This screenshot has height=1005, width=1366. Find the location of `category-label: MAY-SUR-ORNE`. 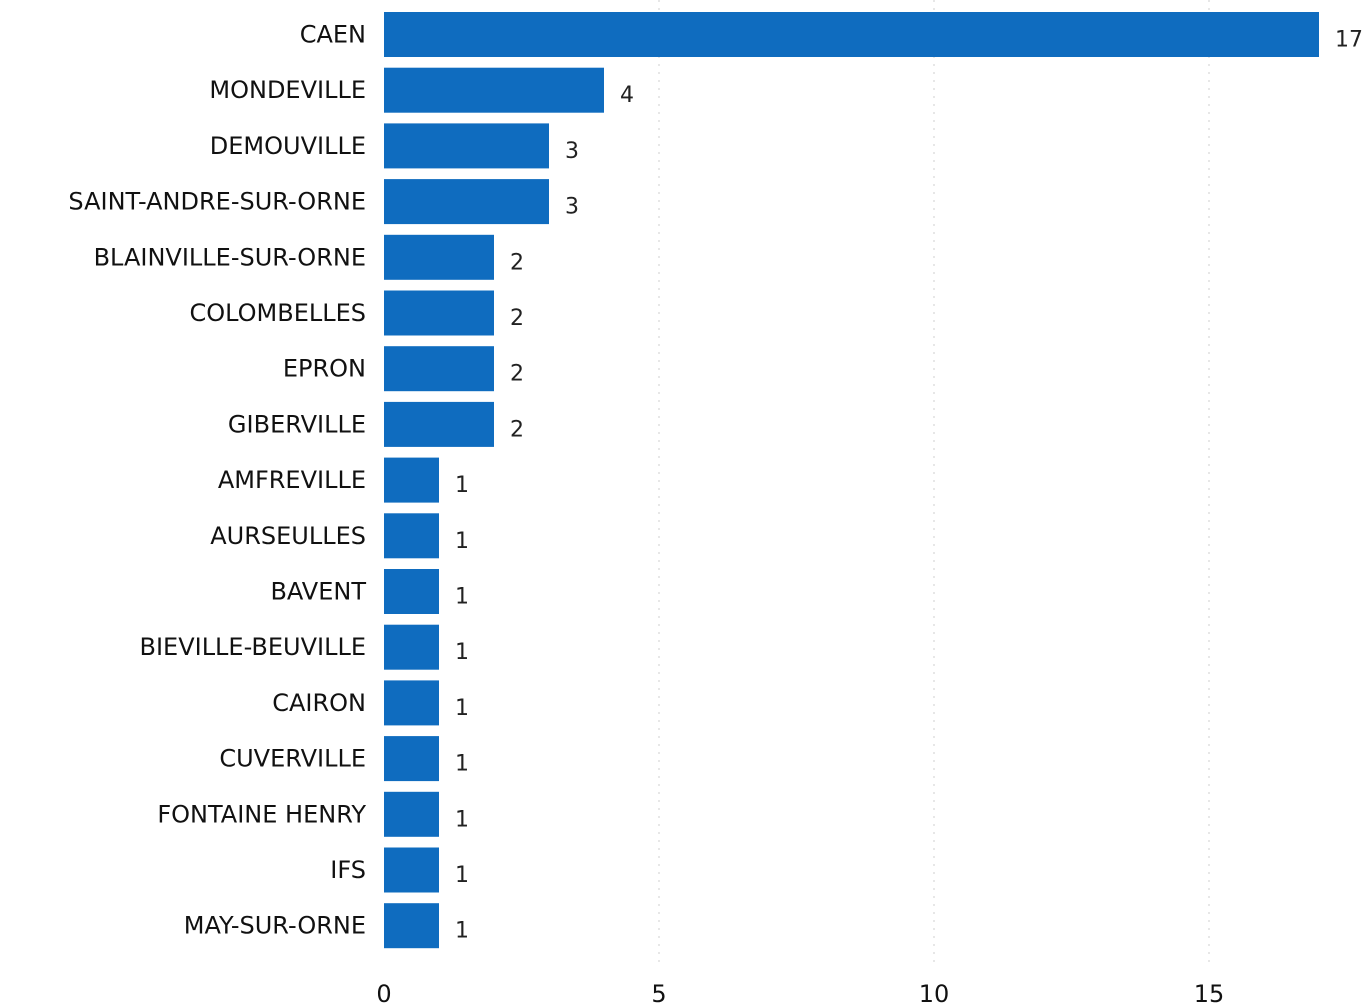

category-label: MAY-SUR-ORNE is located at coordinates (275, 926).